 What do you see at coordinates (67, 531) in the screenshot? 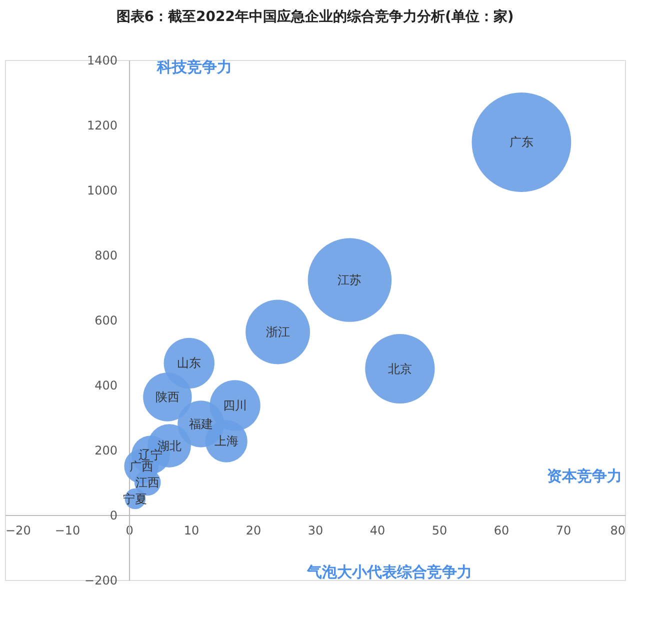
I see `x-tick-label: −10` at bounding box center [67, 531].